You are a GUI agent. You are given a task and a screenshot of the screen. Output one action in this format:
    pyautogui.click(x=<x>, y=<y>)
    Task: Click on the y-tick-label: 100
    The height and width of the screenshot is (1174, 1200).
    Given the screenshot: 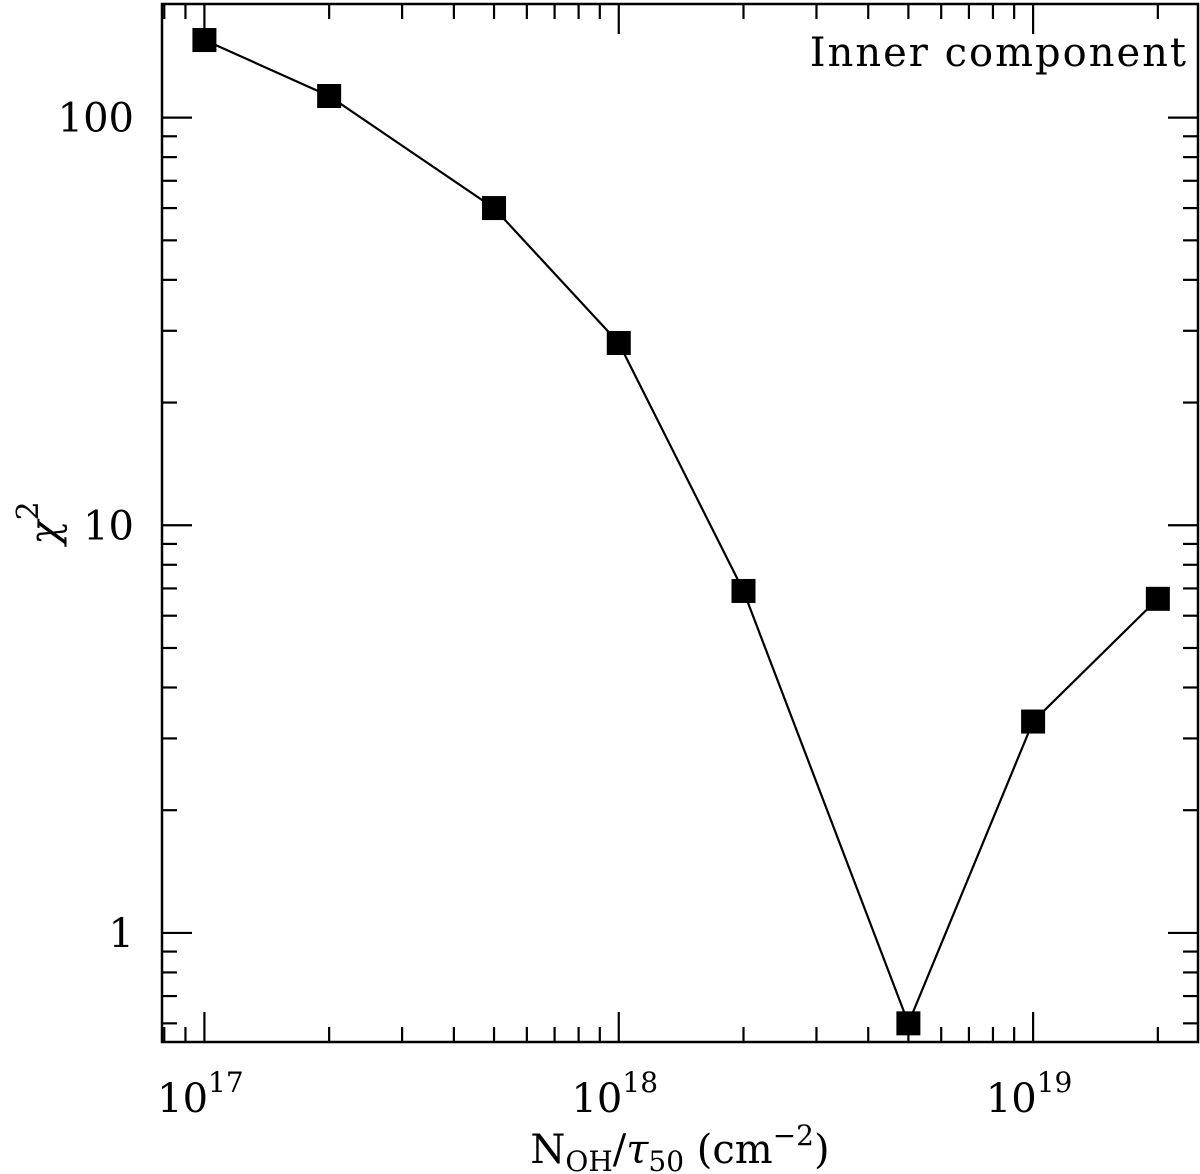 What is the action you would take?
    pyautogui.click(x=96, y=119)
    